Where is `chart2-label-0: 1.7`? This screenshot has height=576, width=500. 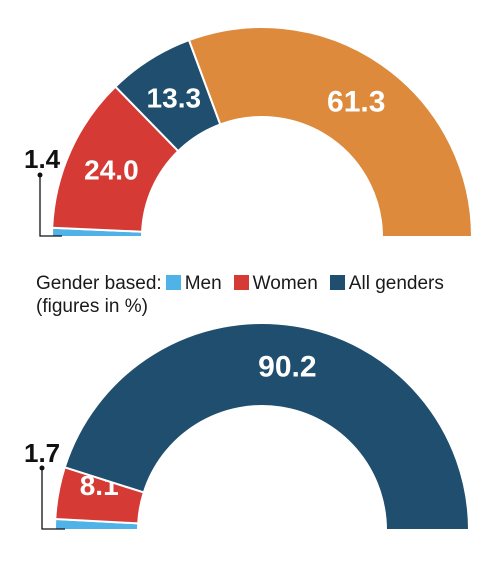
chart2-label-0: 1.7 is located at coordinates (42, 453).